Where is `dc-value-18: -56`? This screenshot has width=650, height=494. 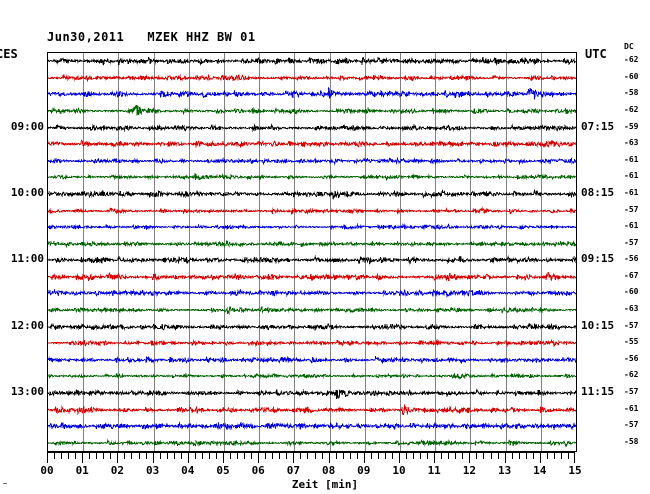
dc-value-18: -56 is located at coordinates (631, 358).